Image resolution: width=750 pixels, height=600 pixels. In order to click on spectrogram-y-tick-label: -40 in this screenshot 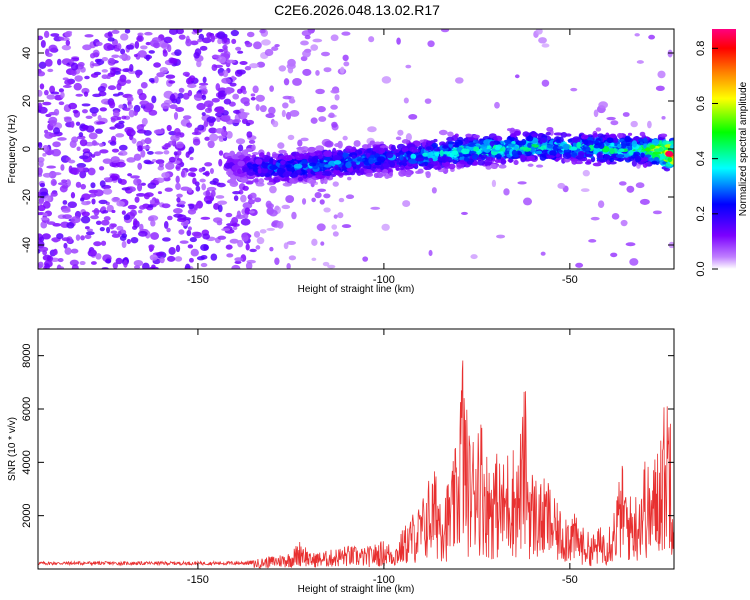, I will do `click(27, 245)`.